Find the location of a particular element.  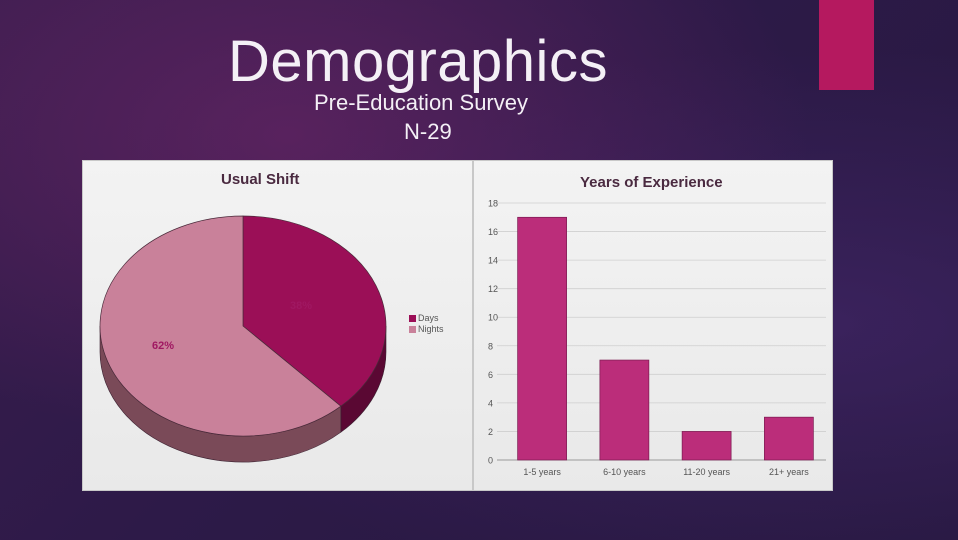

bar-6-10-years is located at coordinates (624, 410).